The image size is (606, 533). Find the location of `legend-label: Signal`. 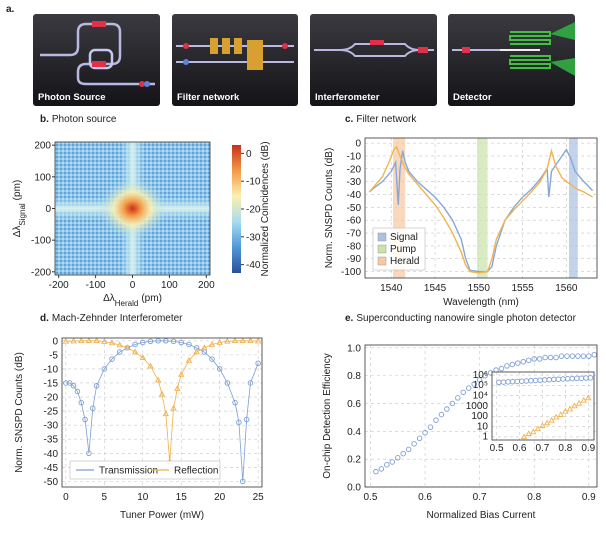

legend-label: Signal is located at coordinates (404, 237).